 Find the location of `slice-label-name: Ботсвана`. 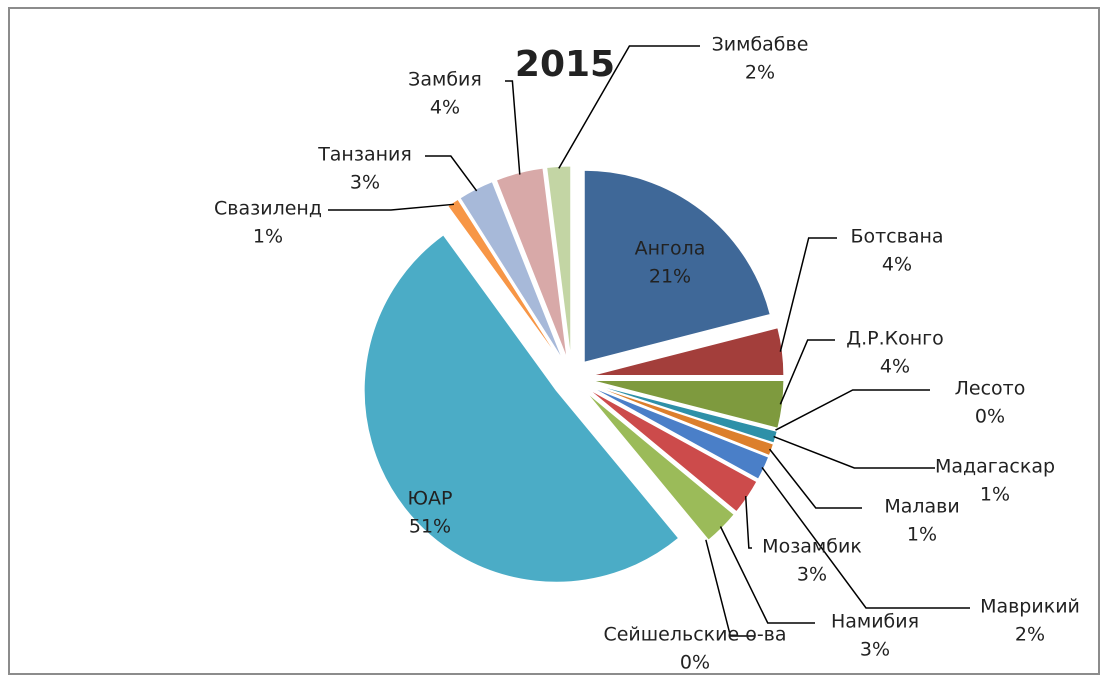

slice-label-name: Ботсвана is located at coordinates (896, 237).